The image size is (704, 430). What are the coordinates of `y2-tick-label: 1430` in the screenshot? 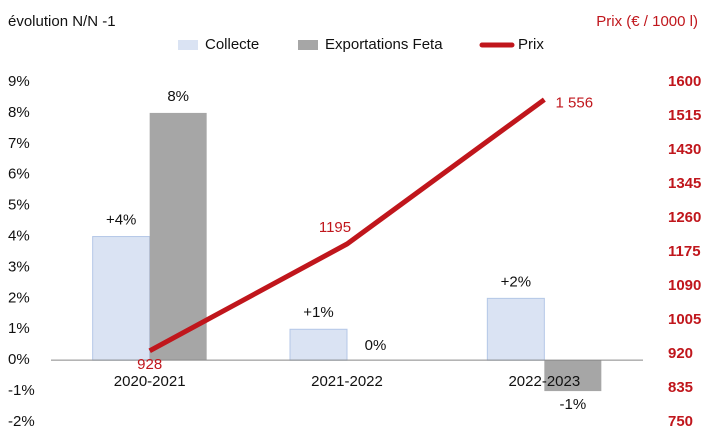 It's located at (684, 149).